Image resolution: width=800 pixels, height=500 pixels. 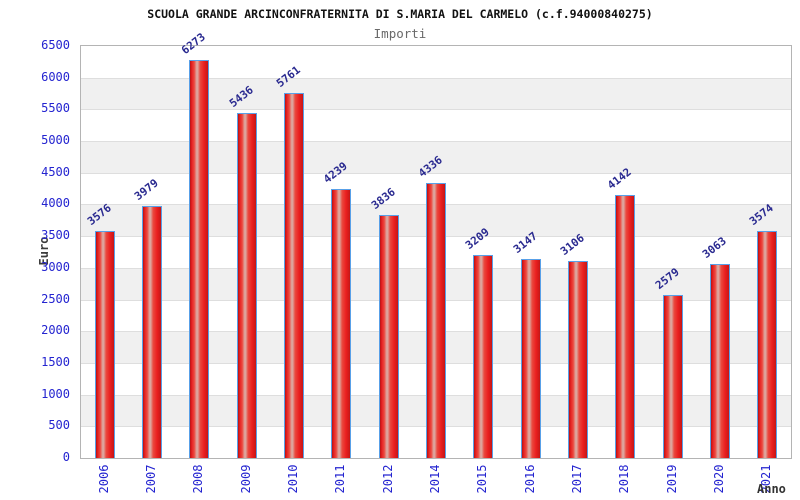 What do you see at coordinates (55, 266) in the screenshot?
I see `y-tick-label: 3000` at bounding box center [55, 266].